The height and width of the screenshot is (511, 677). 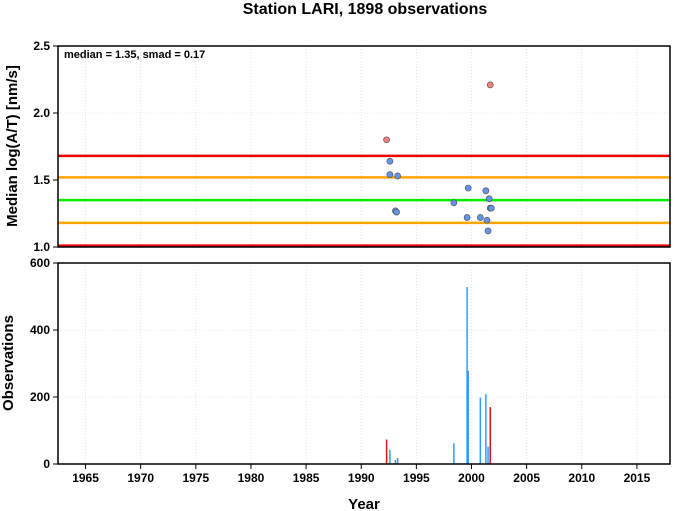 I want to click on x-tick-label: 1965, so click(x=85, y=478).